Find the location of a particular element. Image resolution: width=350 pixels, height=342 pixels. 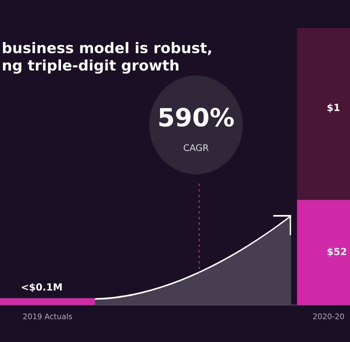

text: business model is robust, ng triple-digit growth is located at coordinates (107, 58).